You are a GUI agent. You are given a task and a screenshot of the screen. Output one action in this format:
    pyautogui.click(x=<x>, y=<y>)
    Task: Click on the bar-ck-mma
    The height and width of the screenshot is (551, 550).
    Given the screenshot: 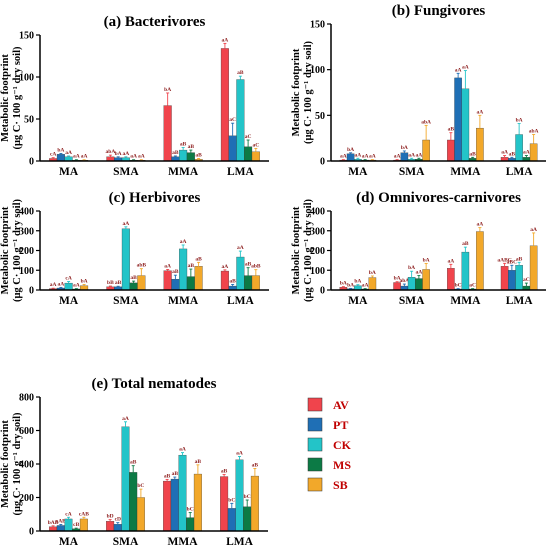 What is the action you would take?
    pyautogui.click(x=182, y=493)
    